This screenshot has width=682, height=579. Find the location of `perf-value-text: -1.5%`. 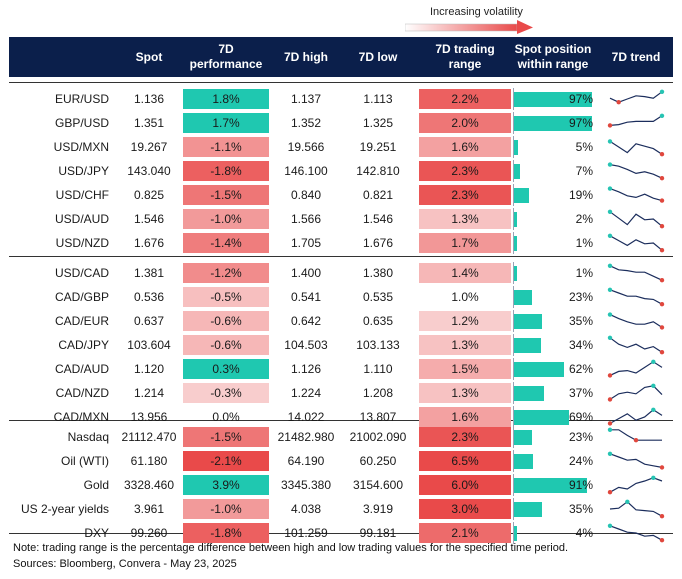

perf-value-text: -1.5% is located at coordinates (226, 195).